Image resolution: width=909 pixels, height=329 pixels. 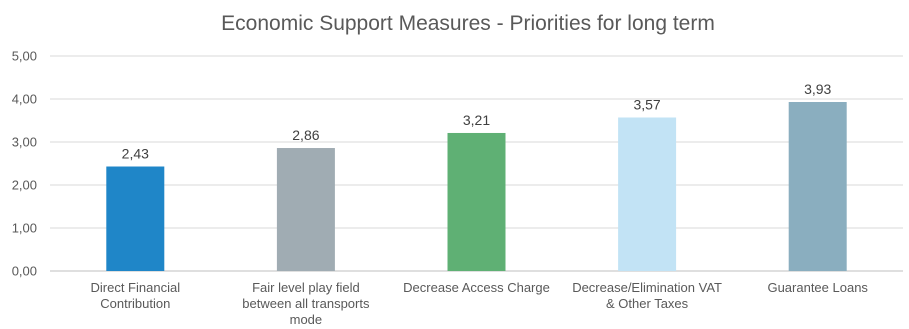 What do you see at coordinates (24, 142) in the screenshot?
I see `y-tick-label: 3,00` at bounding box center [24, 142].